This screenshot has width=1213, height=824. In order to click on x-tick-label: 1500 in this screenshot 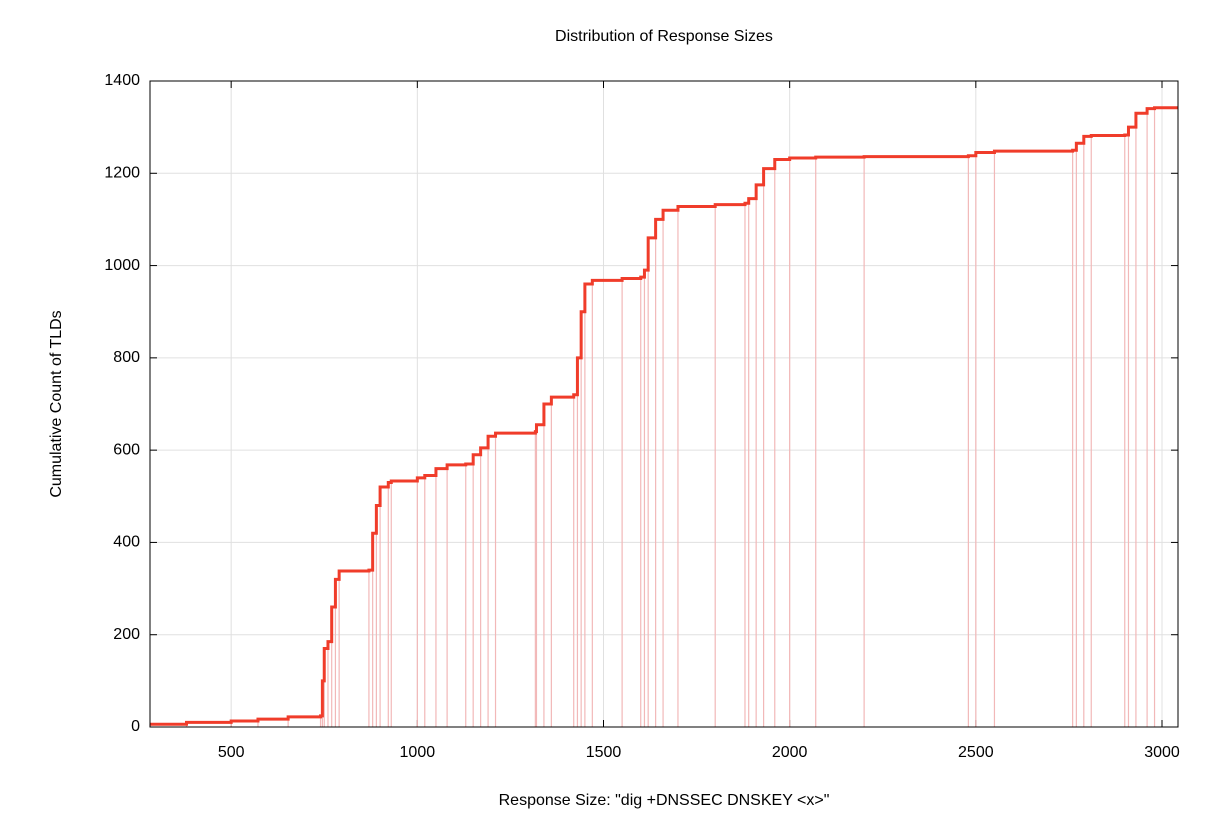, I will do `click(604, 752)`.